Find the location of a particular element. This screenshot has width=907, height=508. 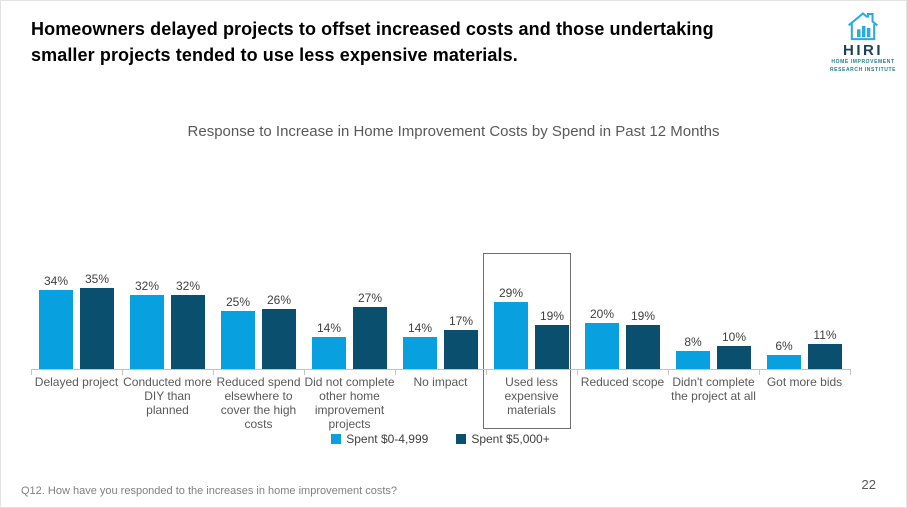

category-label: Got more bids is located at coordinates (804, 382).